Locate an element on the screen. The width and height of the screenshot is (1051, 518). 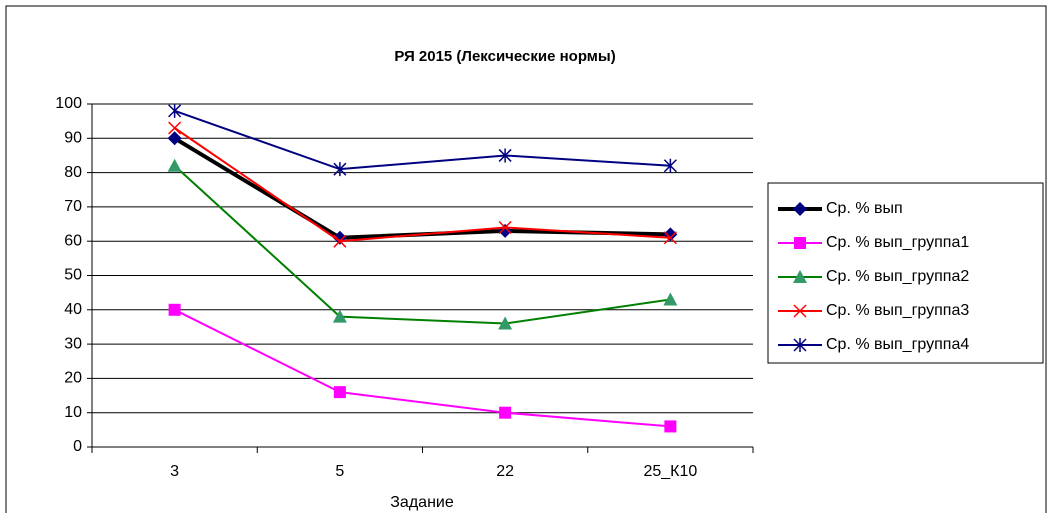
legend-label: Ср. % вып is located at coordinates (864, 208).